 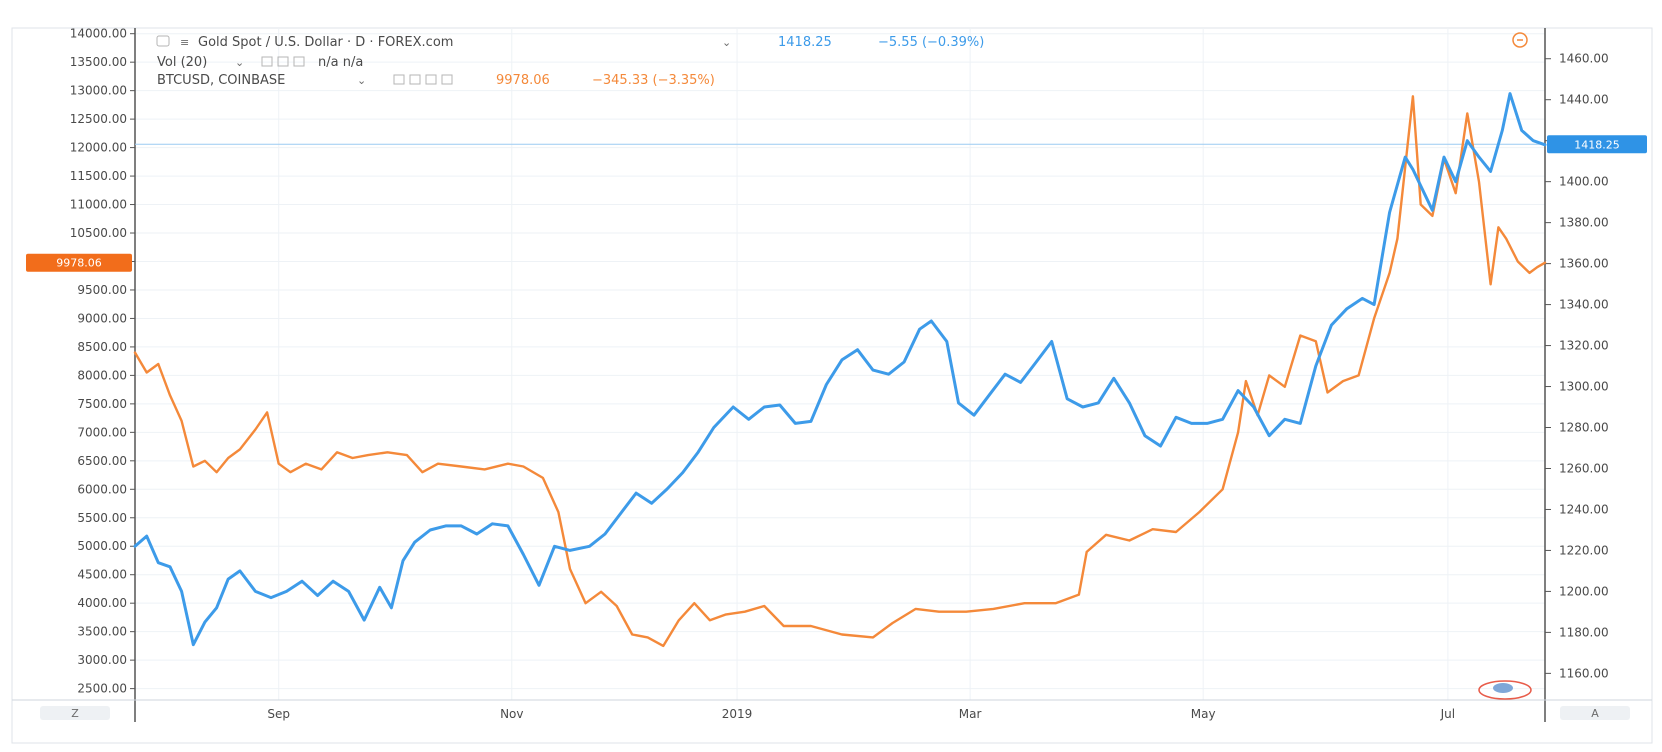 I want to click on volume-dropdown-chevron-icon: ⌄, so click(x=239, y=62).